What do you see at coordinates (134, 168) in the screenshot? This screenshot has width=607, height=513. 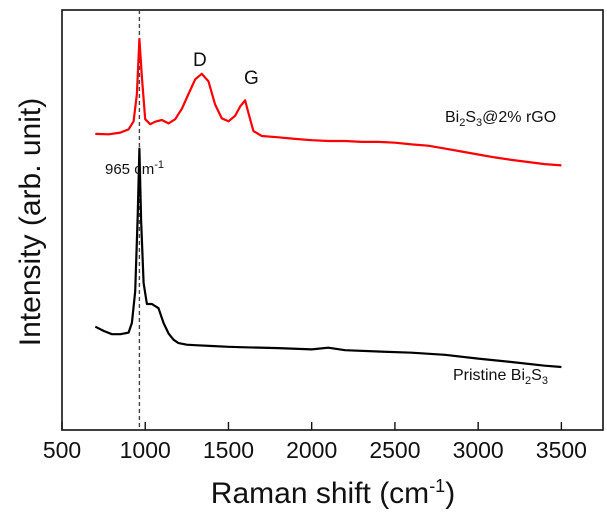 I see `peak-main-label: 965 cm-1` at bounding box center [134, 168].